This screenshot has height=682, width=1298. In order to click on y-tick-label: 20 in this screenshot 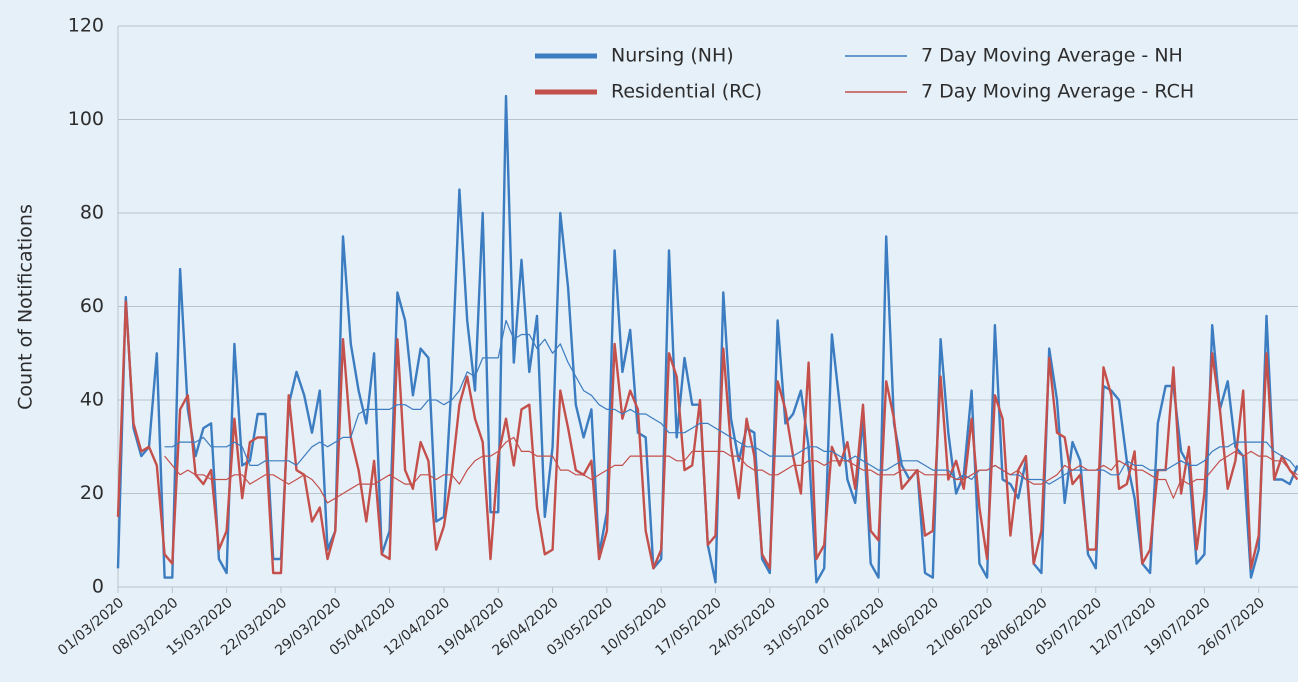, I will do `click(92, 493)`.